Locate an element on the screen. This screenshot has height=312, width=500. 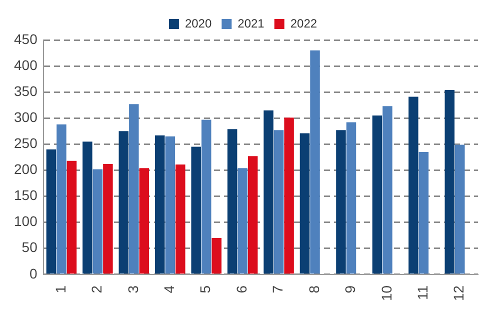
y-tick-label: 100 is located at coordinates (26, 221).